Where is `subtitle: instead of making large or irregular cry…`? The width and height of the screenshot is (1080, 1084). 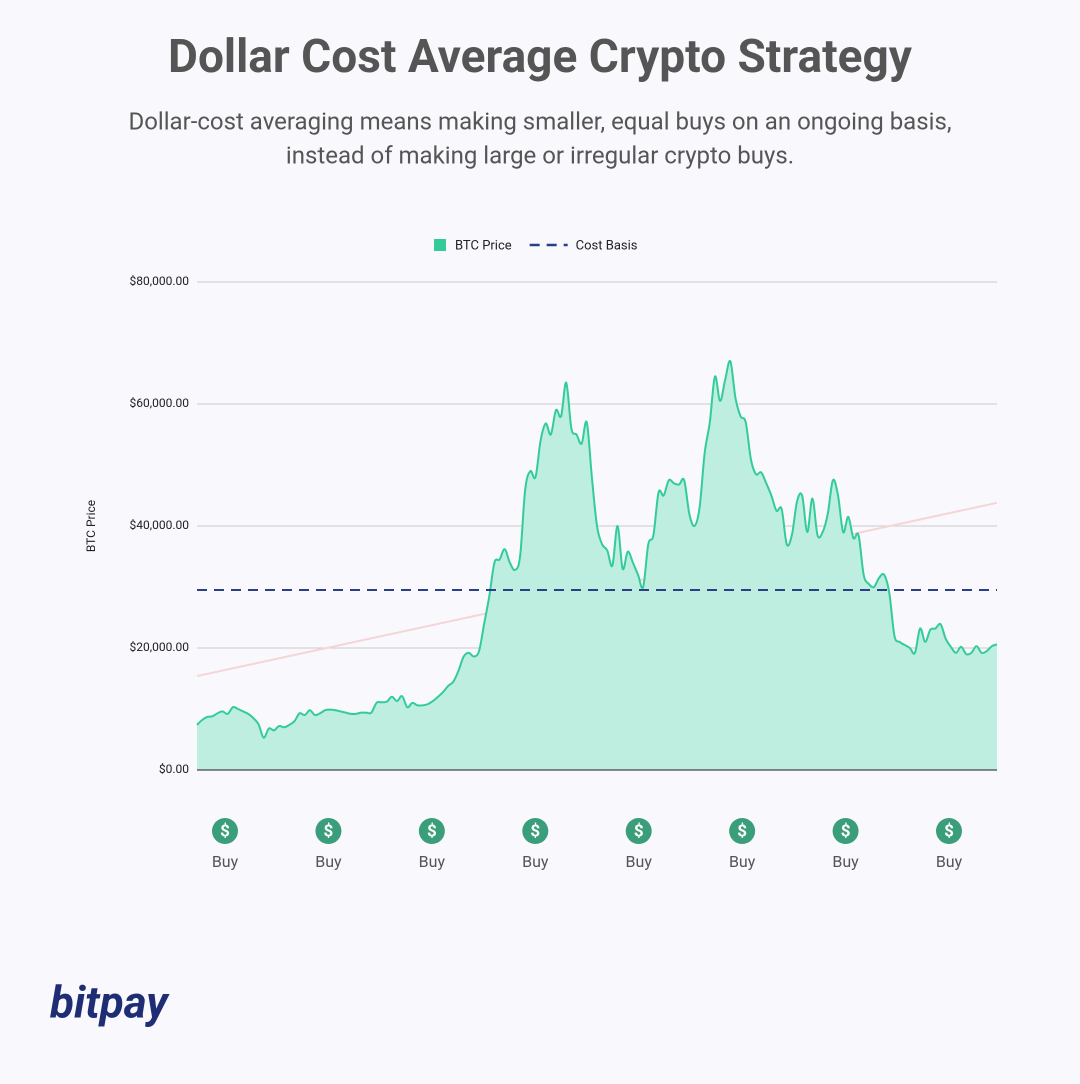 subtitle: instead of making large or irregular cry… is located at coordinates (540, 155).